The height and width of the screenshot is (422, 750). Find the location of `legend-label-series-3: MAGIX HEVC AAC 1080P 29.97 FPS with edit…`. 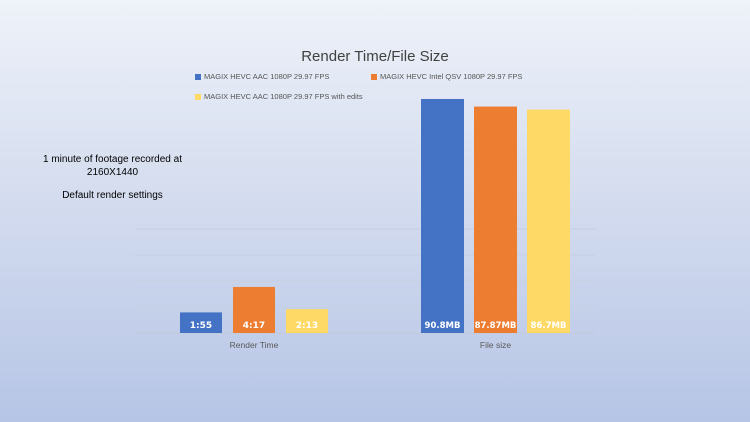

legend-label-series-3: MAGIX HEVC AAC 1080P 29.97 FPS with edit… is located at coordinates (283, 97).